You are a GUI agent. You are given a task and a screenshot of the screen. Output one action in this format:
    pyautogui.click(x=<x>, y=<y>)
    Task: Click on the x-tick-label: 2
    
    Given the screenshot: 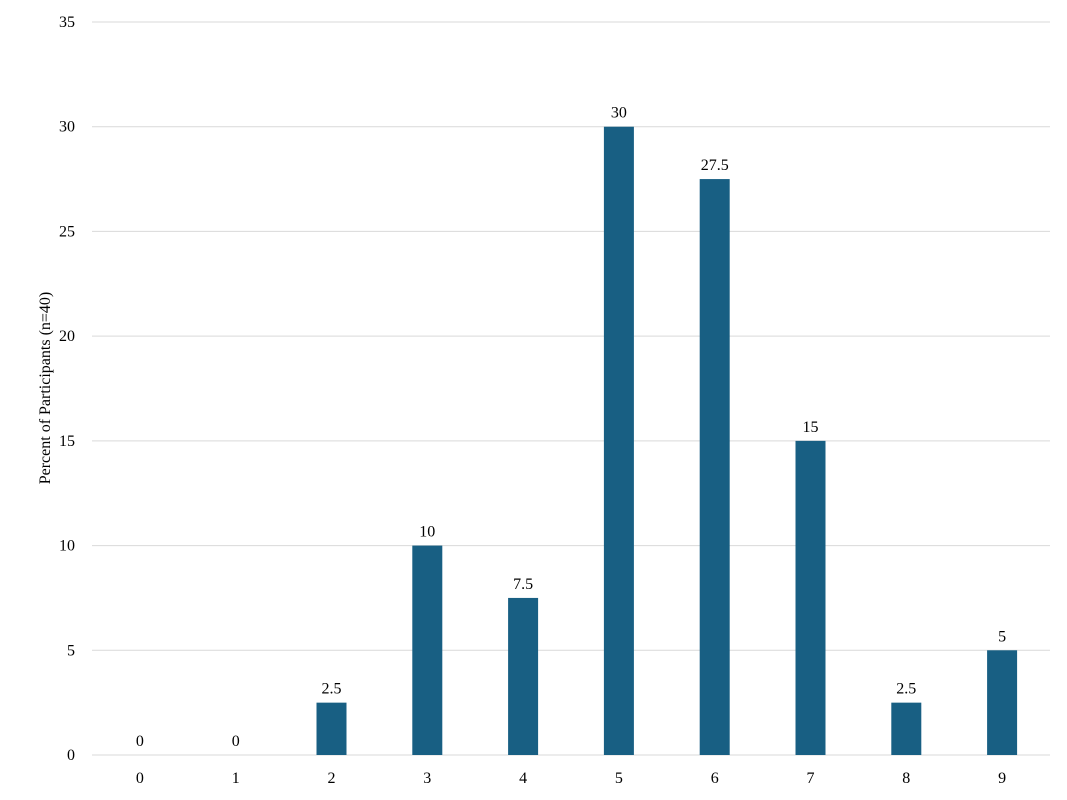 What is the action you would take?
    pyautogui.click(x=332, y=778)
    